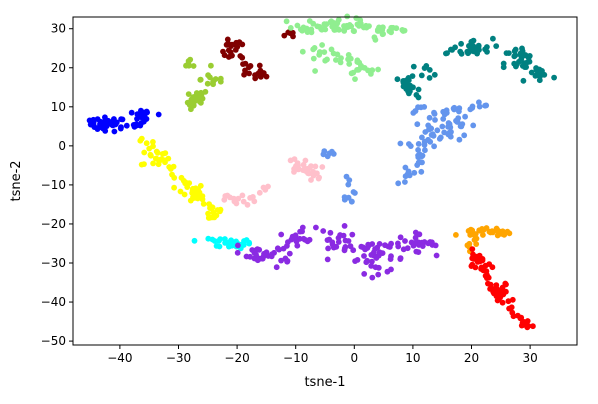 This screenshot has height=404, width=598. What do you see at coordinates (529, 358) in the screenshot?
I see `x-tick-label: 30` at bounding box center [529, 358].